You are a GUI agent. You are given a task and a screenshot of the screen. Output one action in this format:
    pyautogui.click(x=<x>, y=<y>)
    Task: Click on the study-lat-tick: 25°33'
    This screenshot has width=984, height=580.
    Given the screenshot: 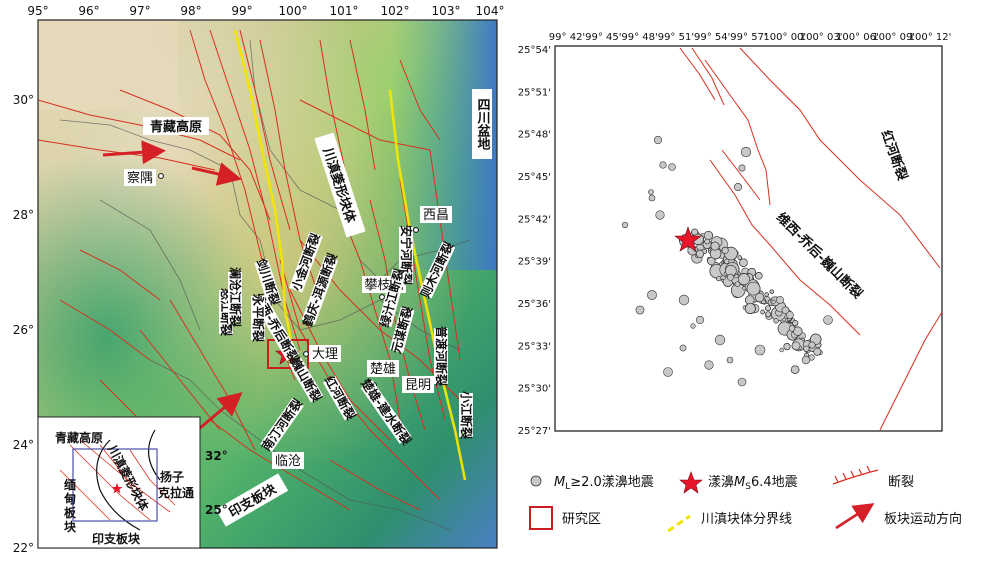 What is the action you would take?
    pyautogui.click(x=534, y=346)
    